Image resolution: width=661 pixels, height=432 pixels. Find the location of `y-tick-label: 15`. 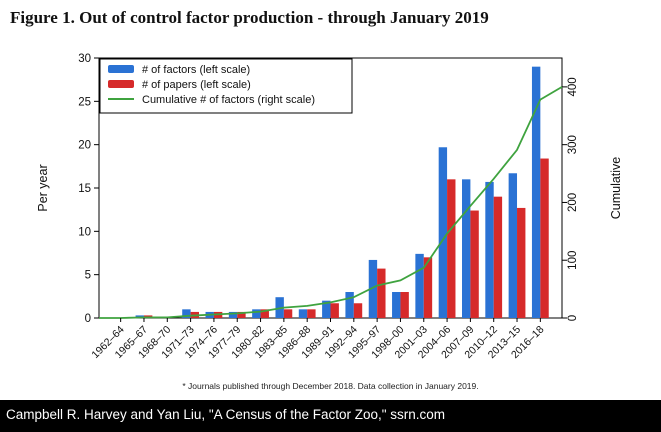

y-tick-label: 15 is located at coordinates (84, 189).